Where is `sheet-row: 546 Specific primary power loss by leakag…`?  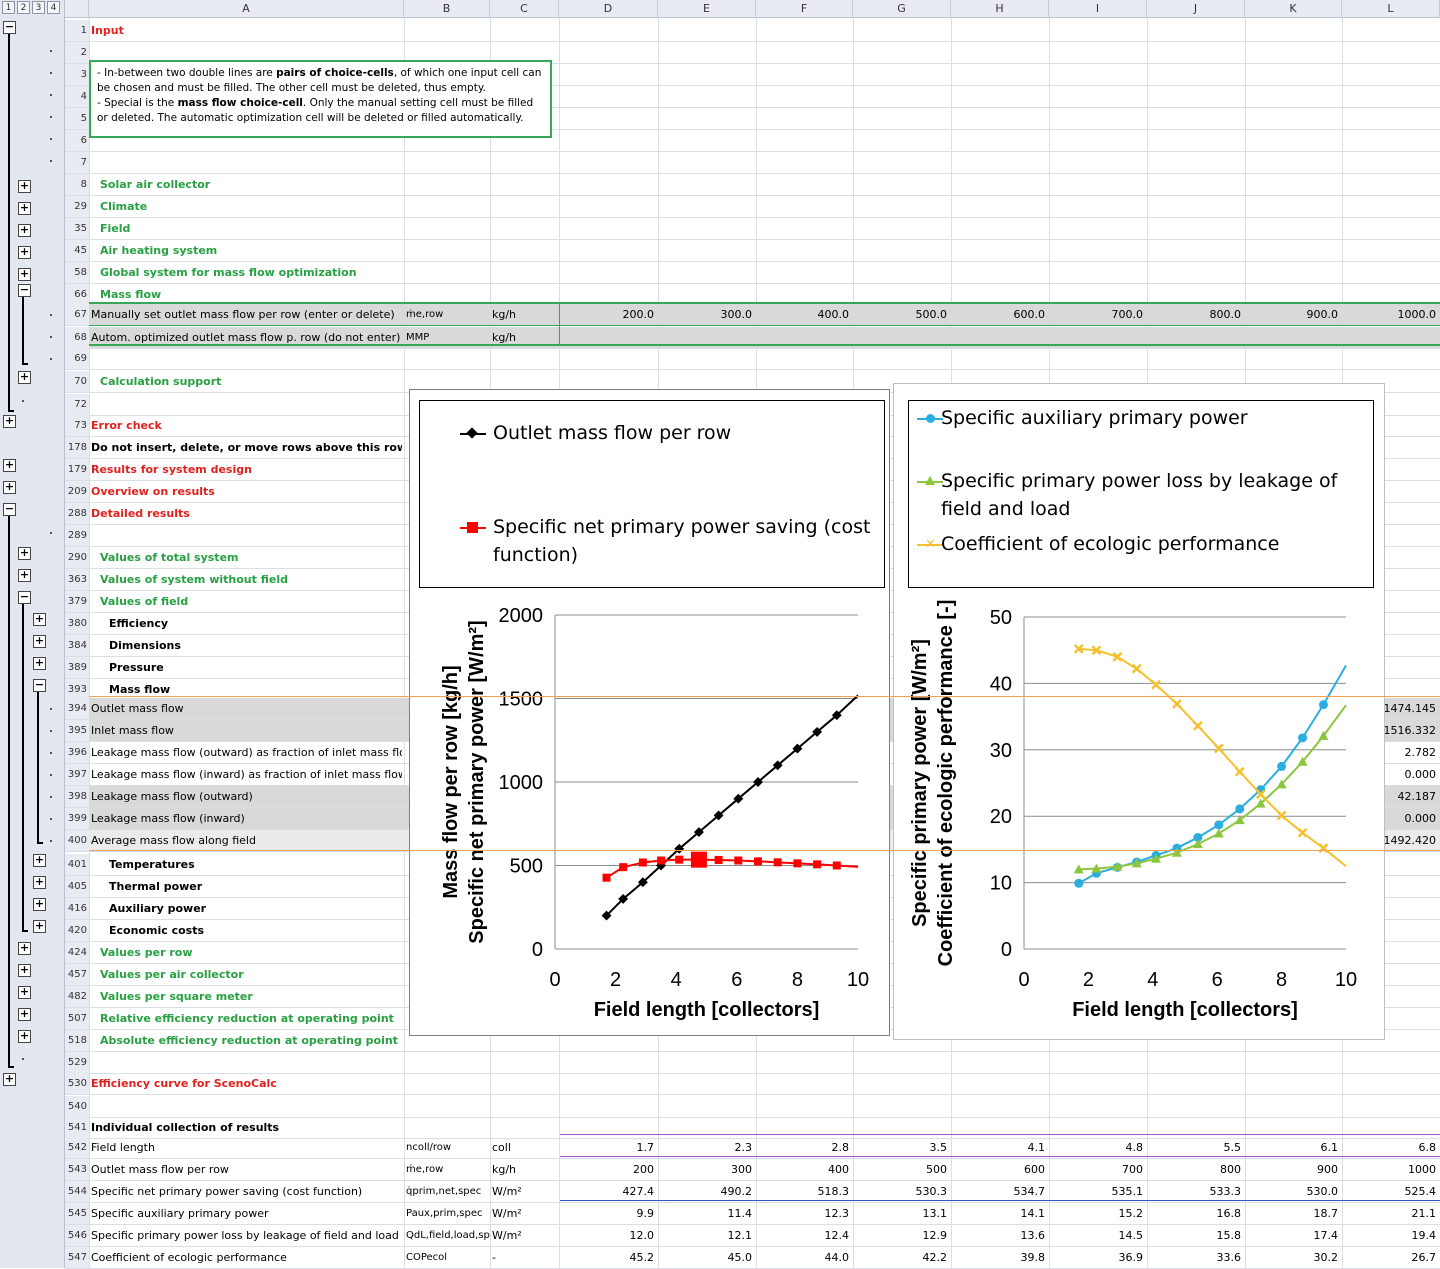
sheet-row: 546 Specific primary power loss by leakag… is located at coordinates (752, 1236).